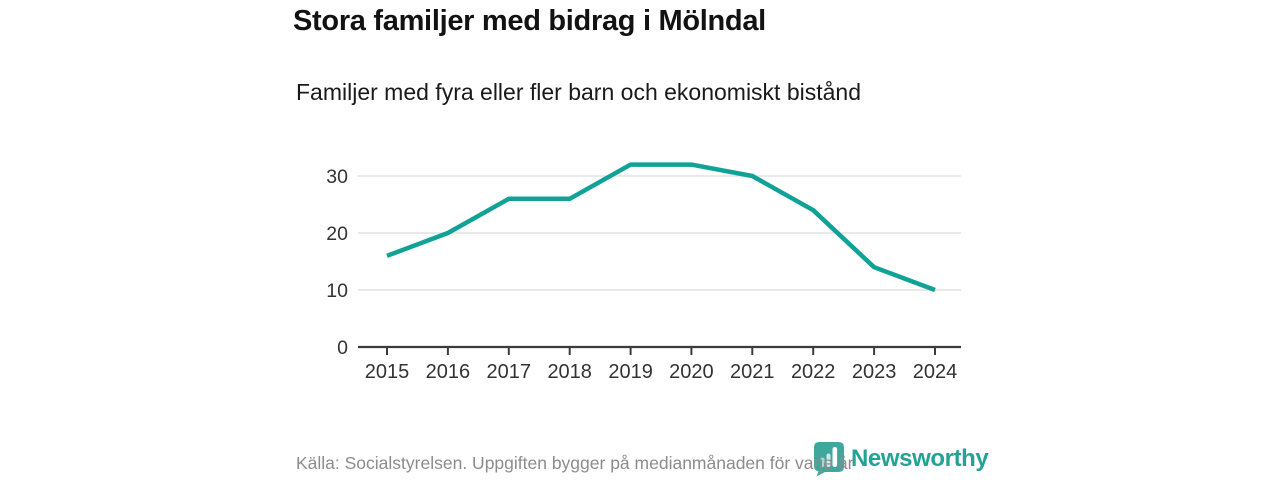 The width and height of the screenshot is (1280, 480). Describe the element at coordinates (874, 372) in the screenshot. I see `x-tick-label: 2023` at that location.